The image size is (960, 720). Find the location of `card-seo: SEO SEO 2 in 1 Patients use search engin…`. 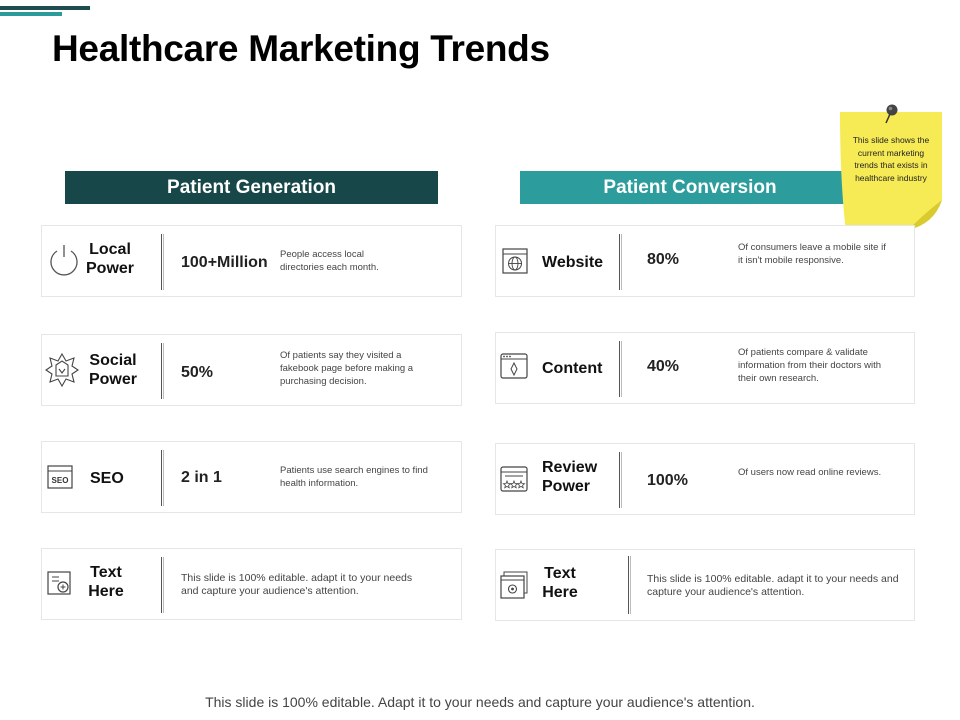

card-seo: SEO SEO 2 in 1 Patients use search engin… is located at coordinates (251, 477).